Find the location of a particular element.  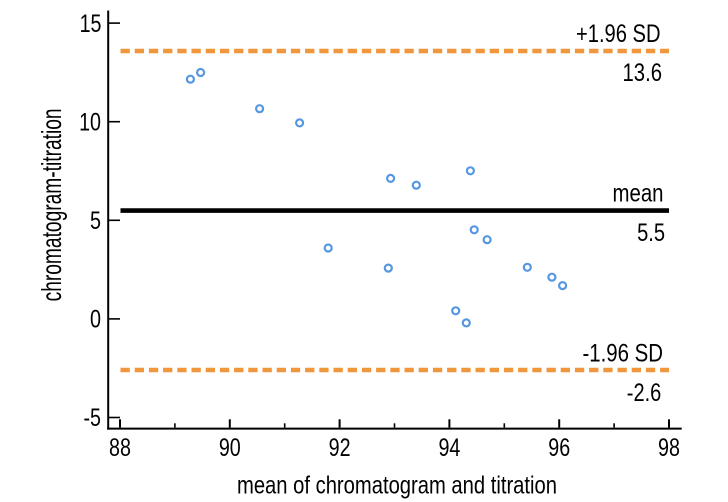

svg-text: 96 is located at coordinates (559, 448).